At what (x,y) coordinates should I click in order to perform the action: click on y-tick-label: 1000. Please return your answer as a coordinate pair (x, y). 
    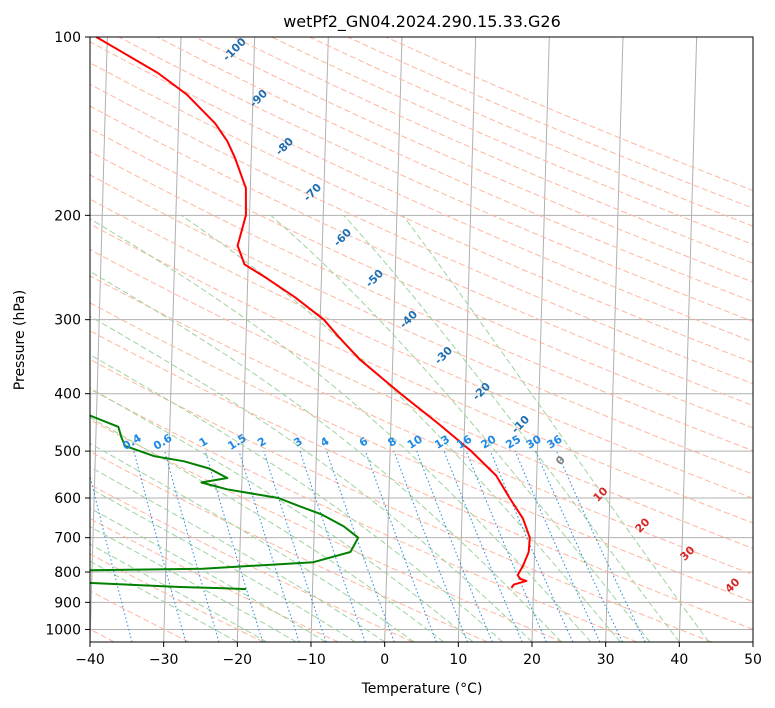
    Looking at the image, I should click on (63, 630).